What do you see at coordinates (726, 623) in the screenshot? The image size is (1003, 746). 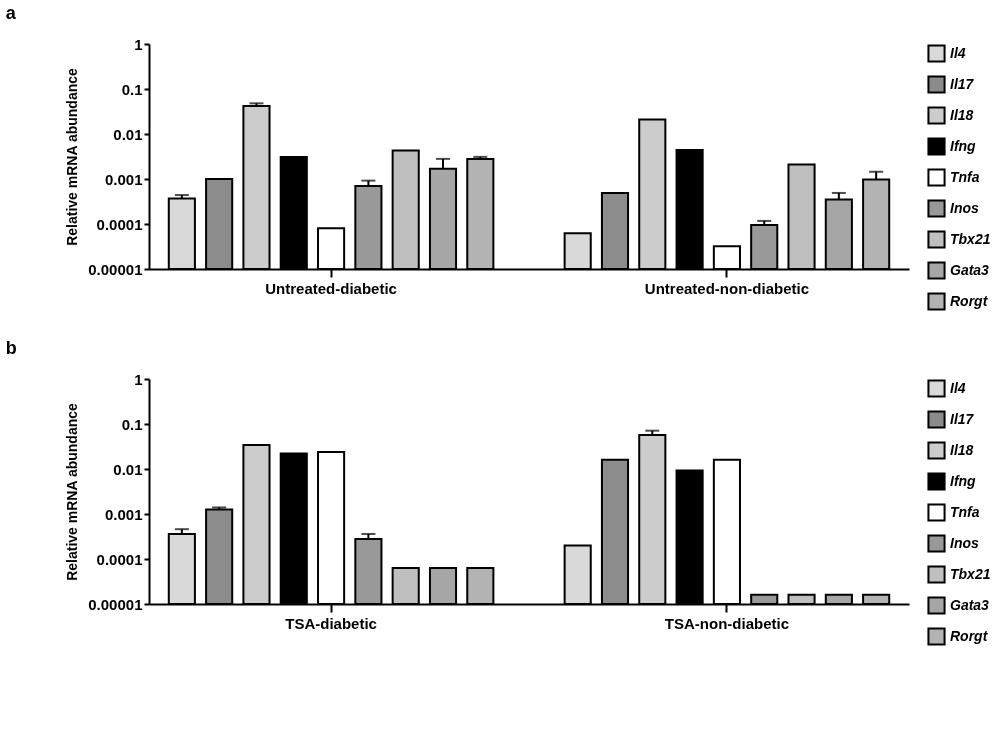 I see `x-tick-label: TSA-non-diabetic` at bounding box center [726, 623].